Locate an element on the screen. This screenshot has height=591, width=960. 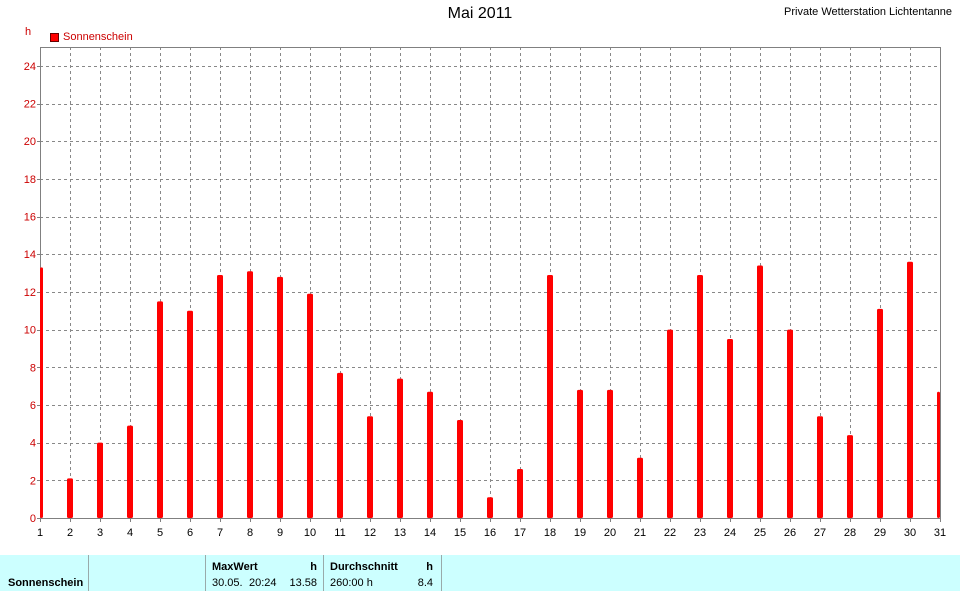
footer-avg-cell: Durchschnitt h 260:00 h 8.4 is located at coordinates (383, 573).